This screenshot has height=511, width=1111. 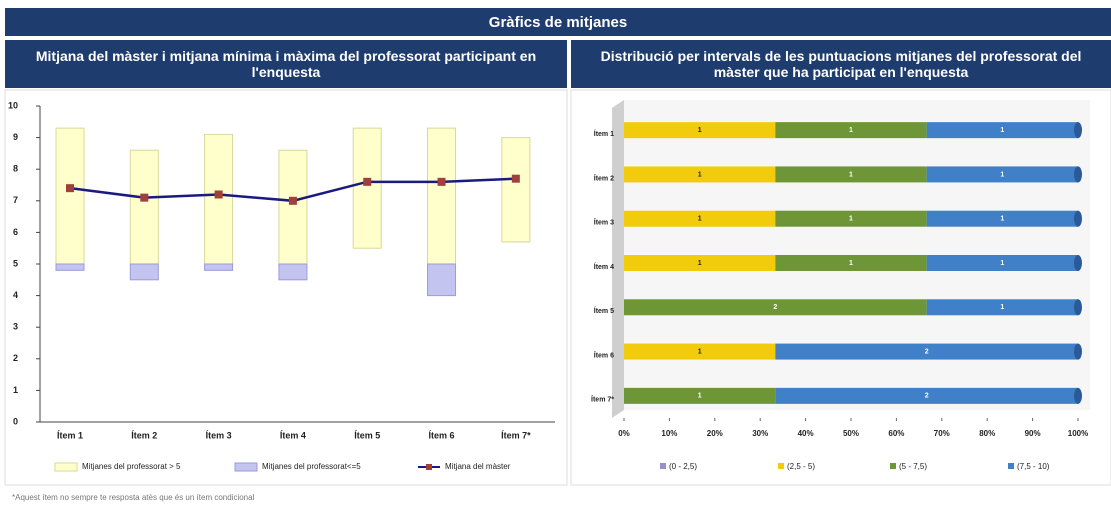 What do you see at coordinates (913, 466) in the screenshot?
I see `legend-label: (5 - 7,5)` at bounding box center [913, 466].